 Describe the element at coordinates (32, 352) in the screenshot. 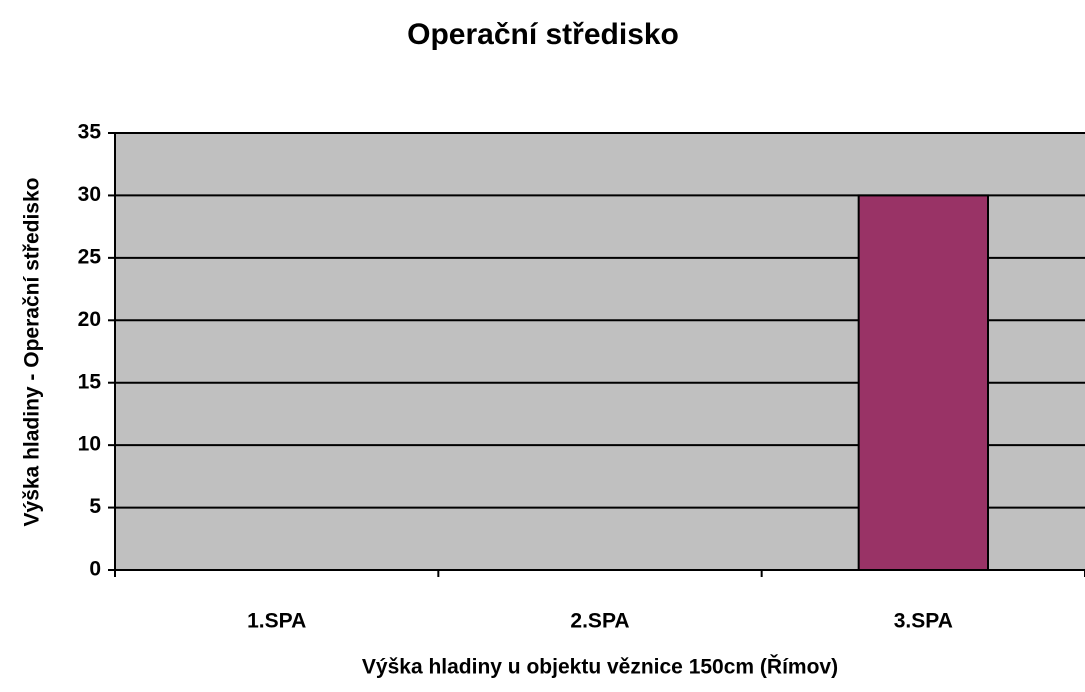

I see `y-axis-label: Výška hladiny - Operační středisko` at that location.